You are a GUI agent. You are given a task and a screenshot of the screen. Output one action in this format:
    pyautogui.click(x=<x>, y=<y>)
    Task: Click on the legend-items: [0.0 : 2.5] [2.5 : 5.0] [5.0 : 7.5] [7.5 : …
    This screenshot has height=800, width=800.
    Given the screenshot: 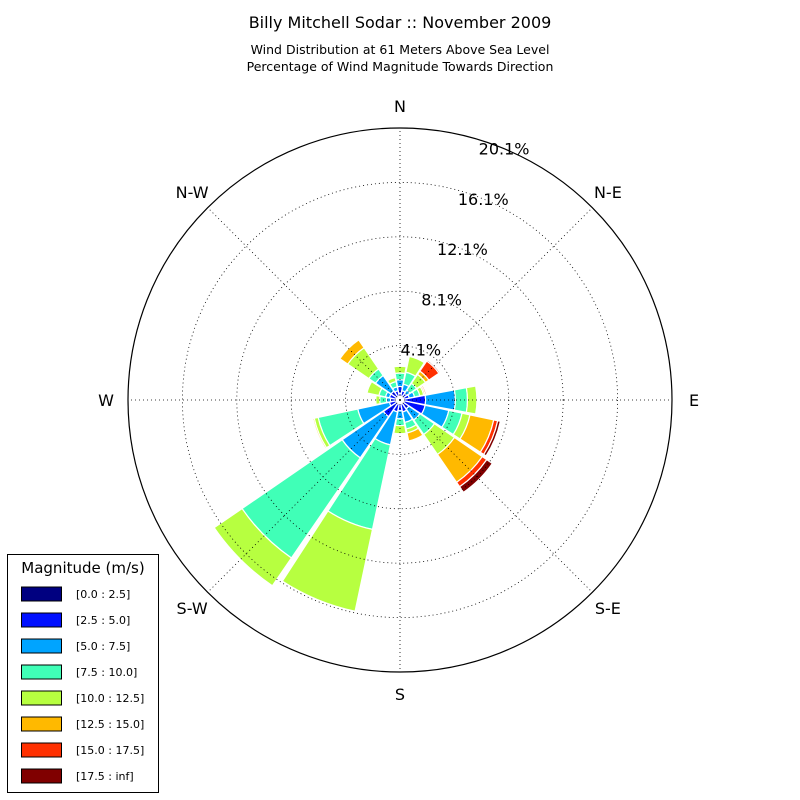 What is the action you would take?
    pyautogui.click(x=82, y=685)
    